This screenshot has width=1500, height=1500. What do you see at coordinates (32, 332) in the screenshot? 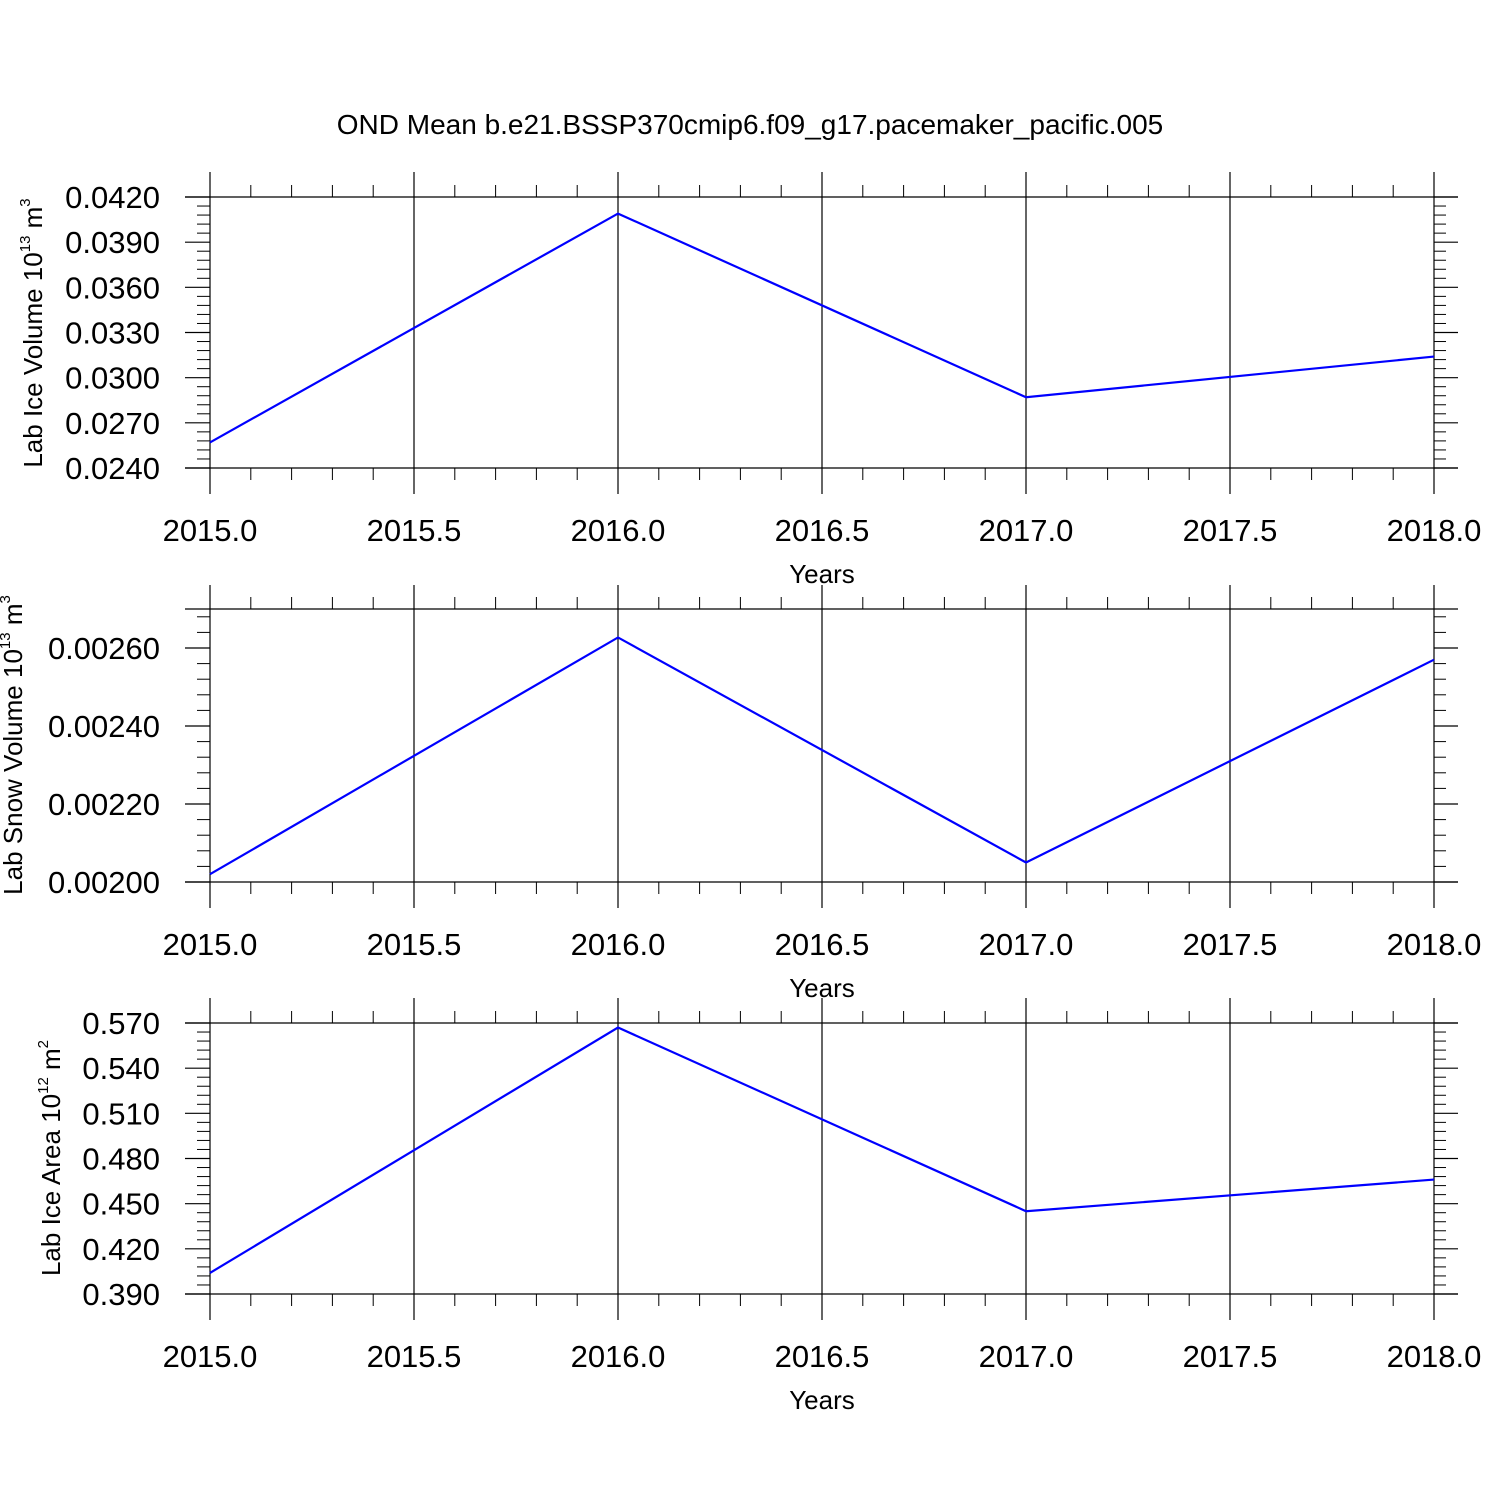
I see `y-axis-label: Lab Ice Volume 1013 m3` at bounding box center [32, 332].